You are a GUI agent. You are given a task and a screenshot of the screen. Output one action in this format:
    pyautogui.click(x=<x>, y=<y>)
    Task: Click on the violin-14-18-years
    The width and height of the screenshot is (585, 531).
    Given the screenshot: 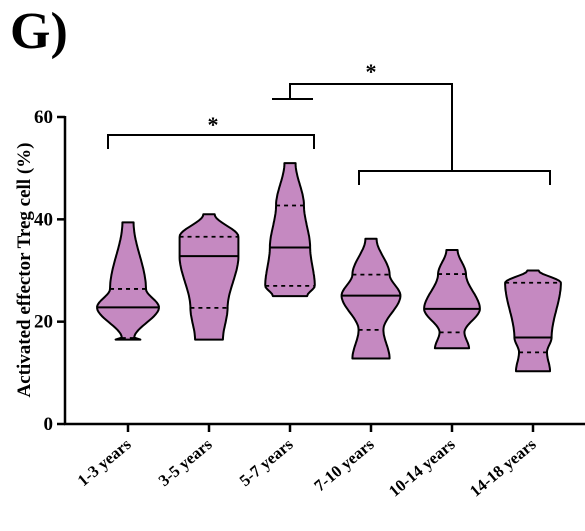 What is the action you would take?
    pyautogui.click(x=533, y=321)
    